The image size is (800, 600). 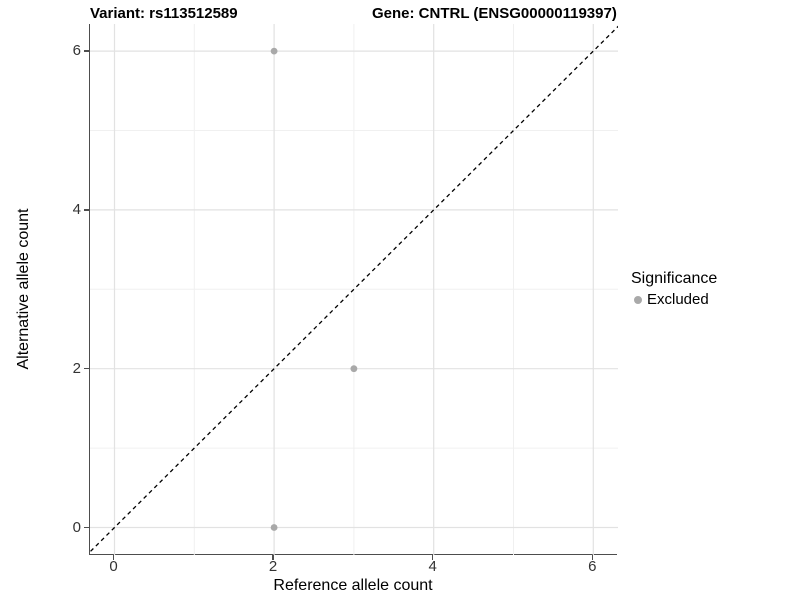 I want to click on x-tick-label: 0, so click(x=113, y=566).